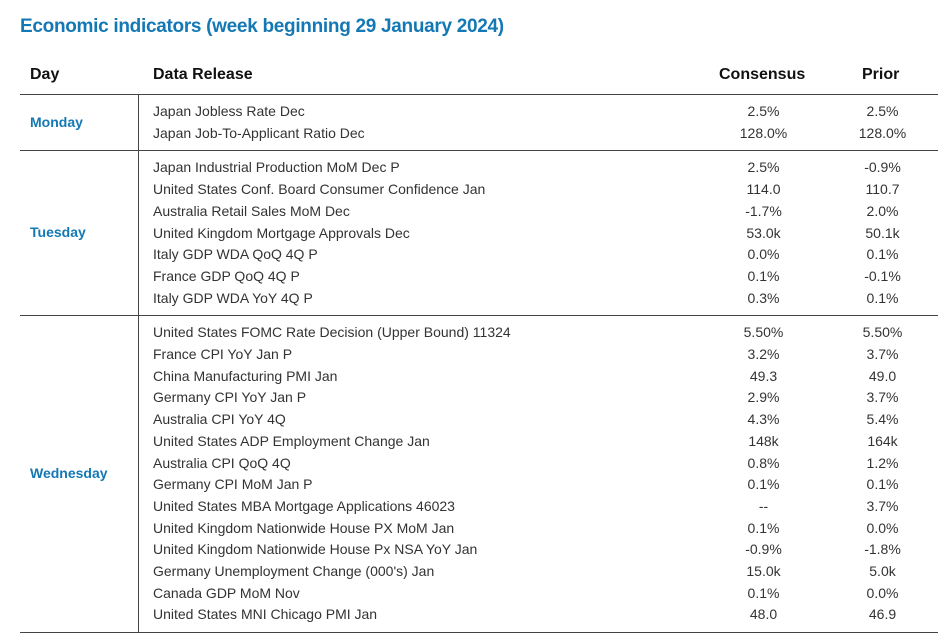 This screenshot has width=940, height=633. What do you see at coordinates (470, 212) in the screenshot?
I see `table-row: Australia Retail Sales MoM Dec -1.7% 2.0%` at bounding box center [470, 212].